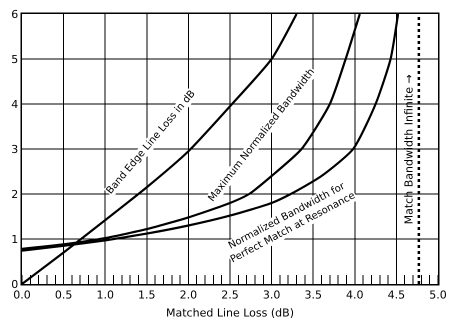 The image size is (455, 328). What do you see at coordinates (14, 194) in the screenshot?
I see `y-tick-label: 2` at bounding box center [14, 194].